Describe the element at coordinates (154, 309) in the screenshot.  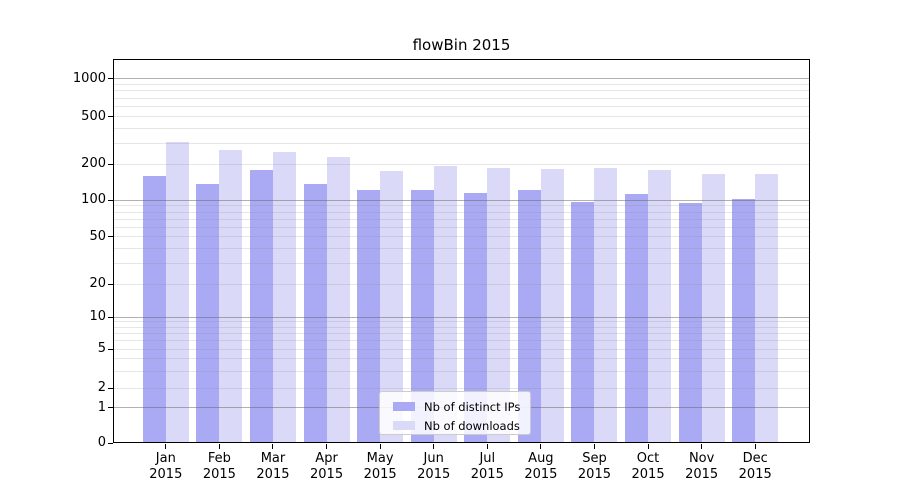
I see `bar-jan-distinct-ips` at that location.